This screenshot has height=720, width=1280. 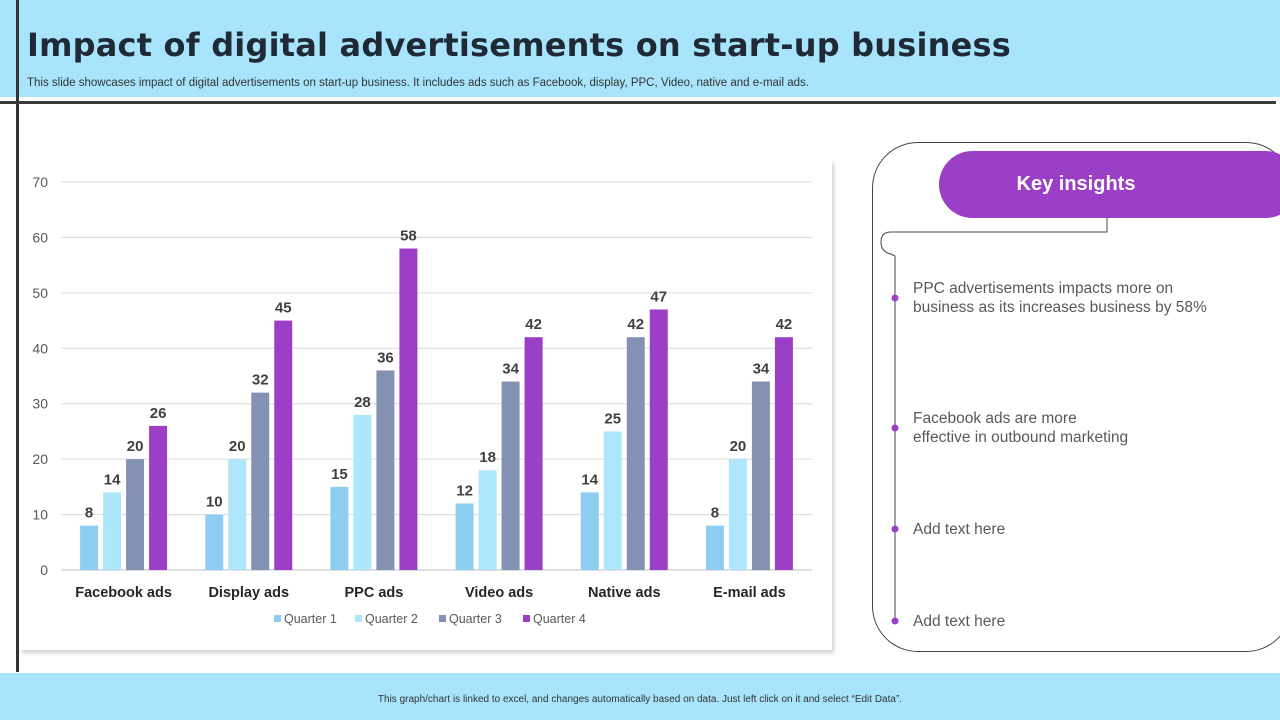 I want to click on insight-line: PPC advertisements impacts more on, so click(x=1043, y=288).